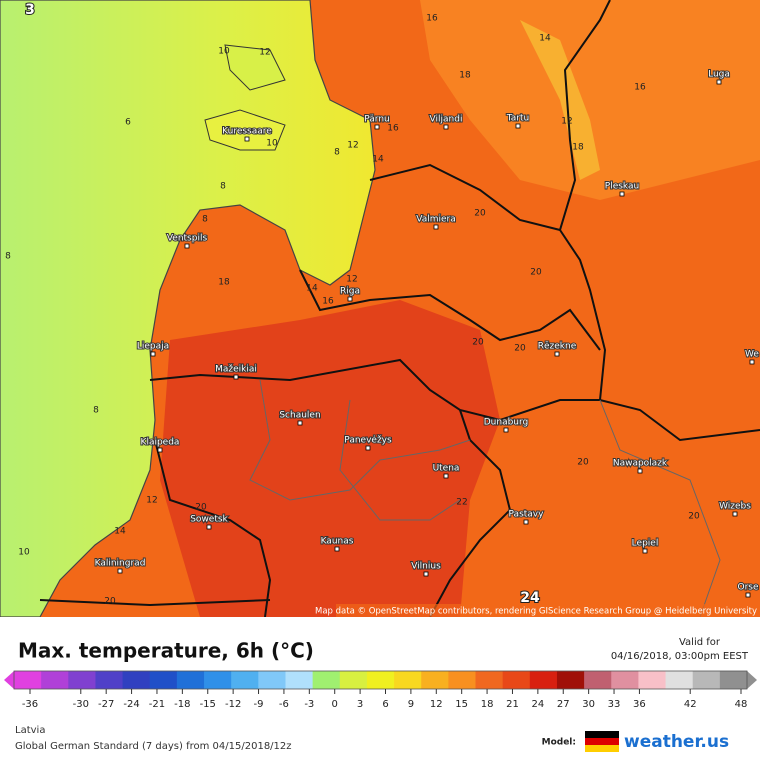 The width and height of the screenshot is (760, 764). What do you see at coordinates (436, 220) in the screenshot?
I see `city-label: Valmiera` at bounding box center [436, 220].